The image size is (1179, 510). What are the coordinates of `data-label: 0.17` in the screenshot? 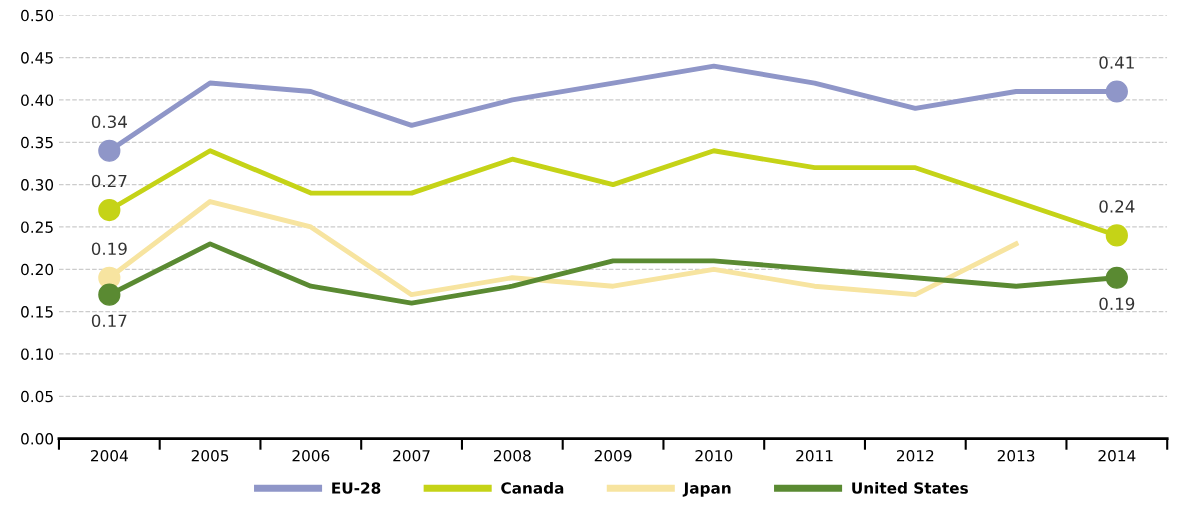 It's located at (109, 321).